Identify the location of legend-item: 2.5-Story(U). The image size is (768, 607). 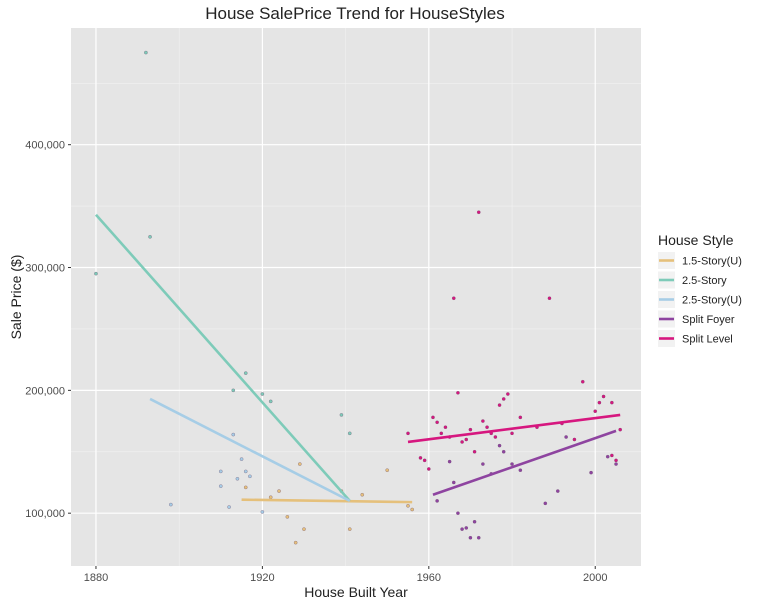
(700, 299).